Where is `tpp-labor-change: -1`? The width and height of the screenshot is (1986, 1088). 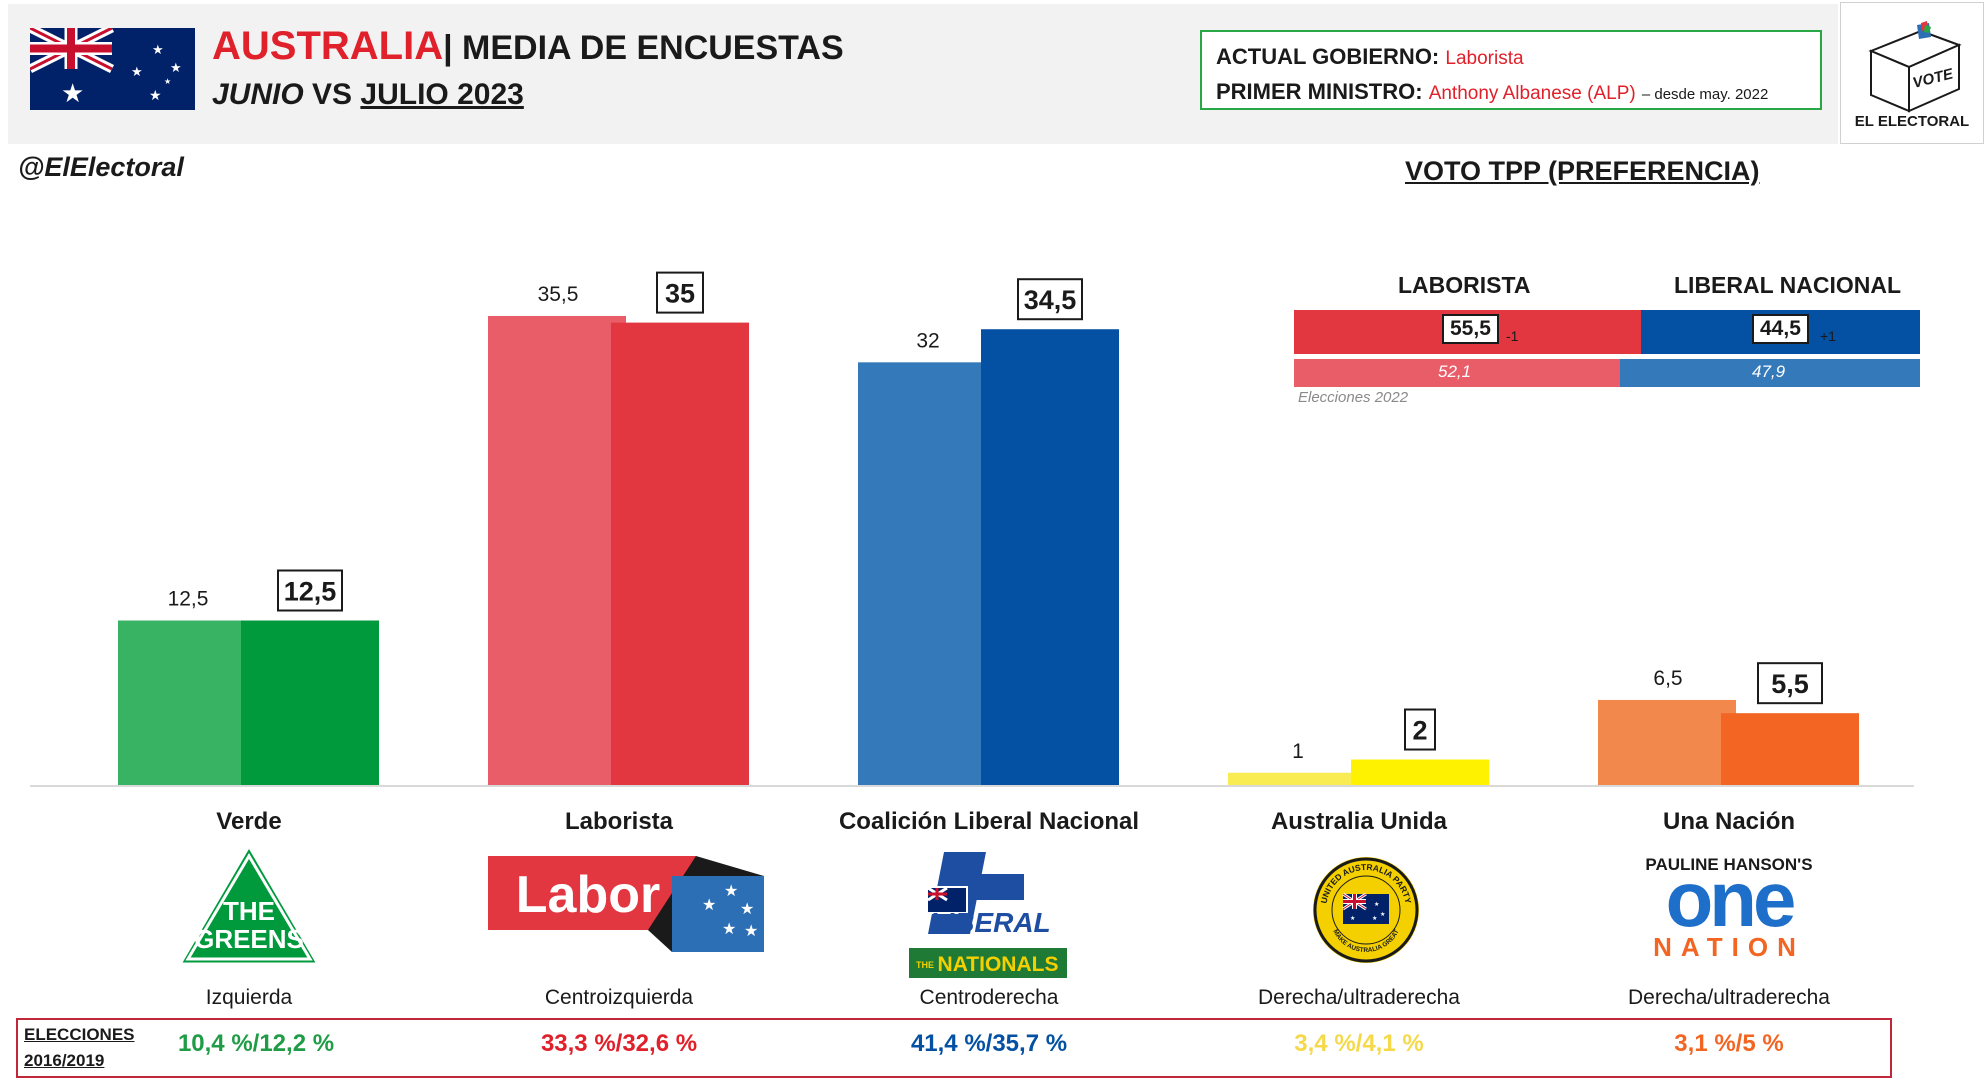 tpp-labor-change: -1 is located at coordinates (1512, 336).